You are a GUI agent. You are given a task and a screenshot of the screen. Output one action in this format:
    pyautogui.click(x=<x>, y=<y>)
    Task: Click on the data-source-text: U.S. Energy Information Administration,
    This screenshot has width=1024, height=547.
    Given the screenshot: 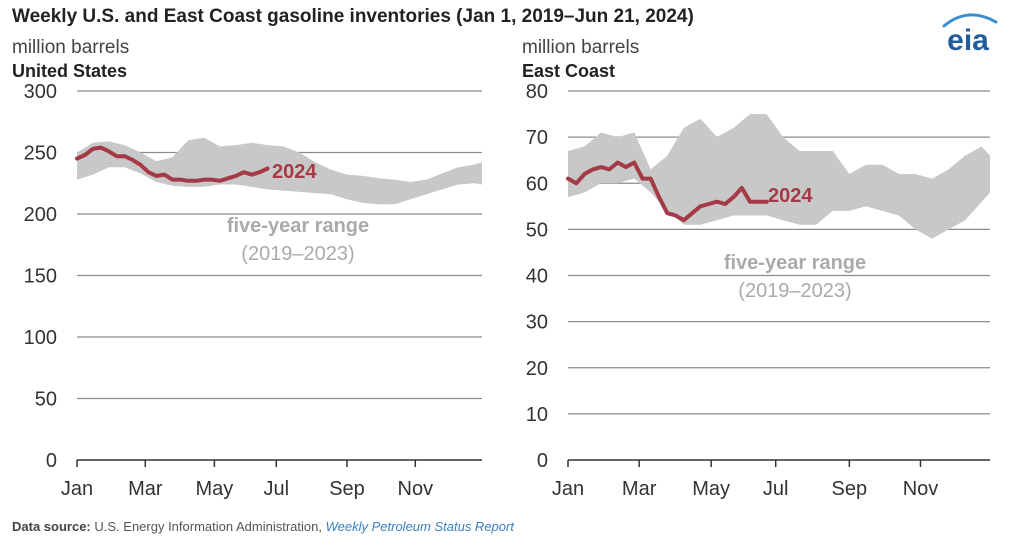 What is the action you would take?
    pyautogui.click(x=208, y=526)
    